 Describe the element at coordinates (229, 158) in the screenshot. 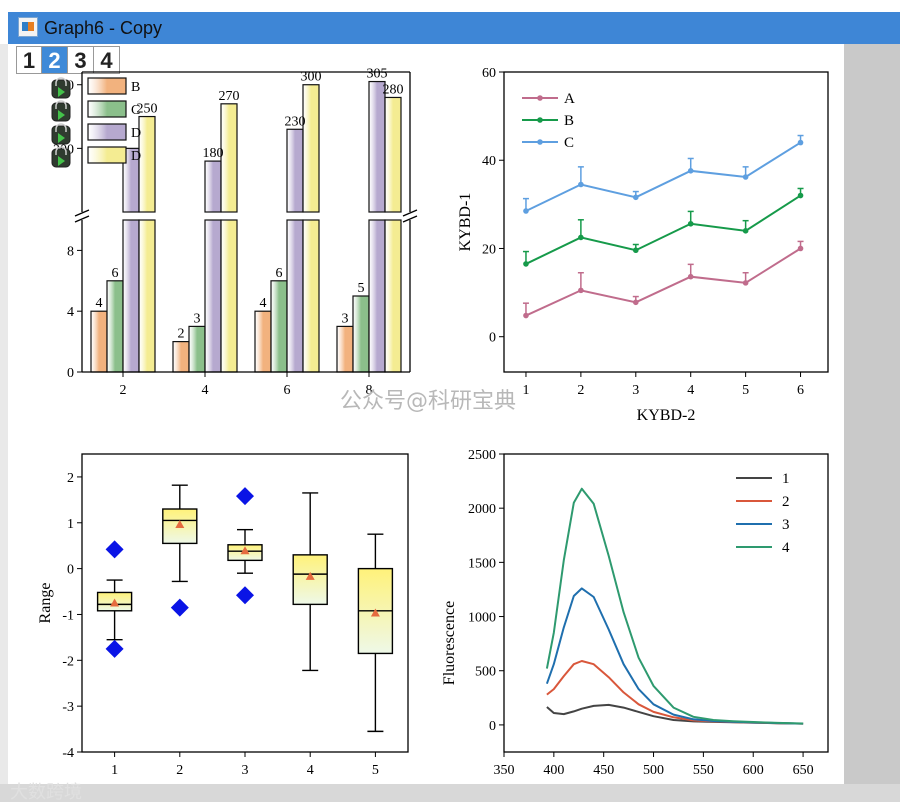

I see `bar-D-4-upper` at that location.